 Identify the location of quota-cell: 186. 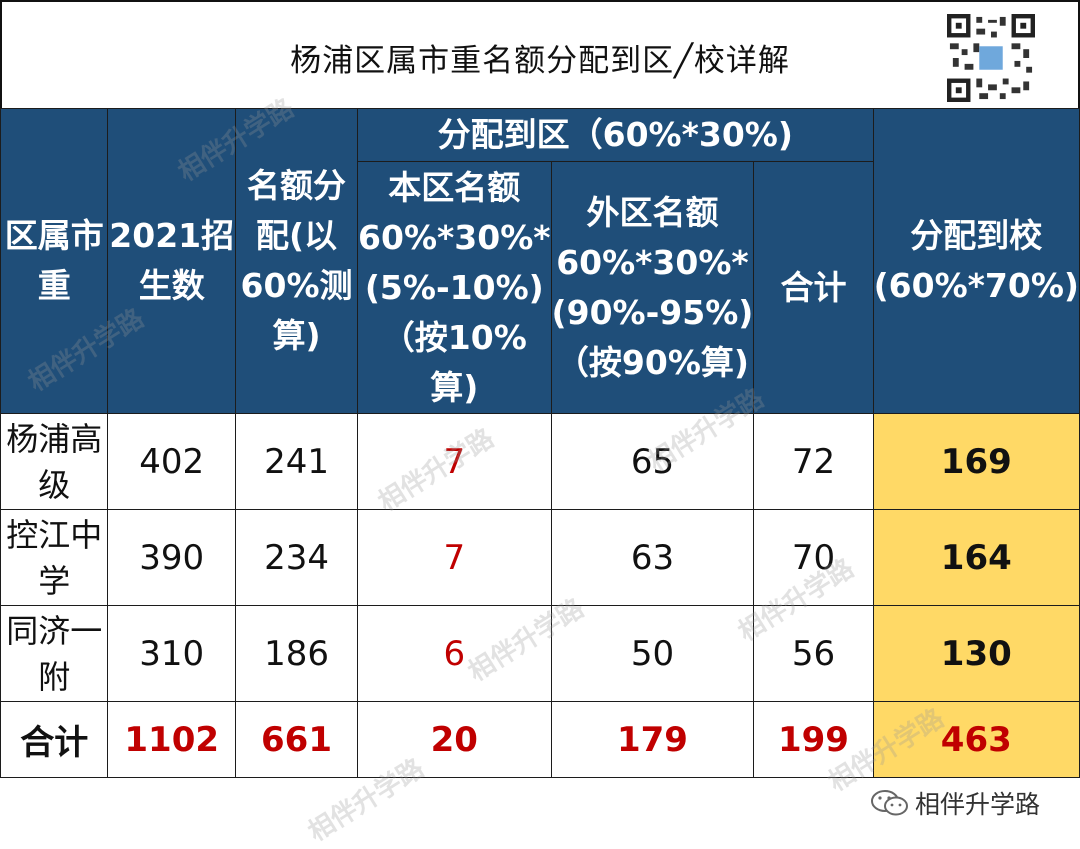
(296, 653).